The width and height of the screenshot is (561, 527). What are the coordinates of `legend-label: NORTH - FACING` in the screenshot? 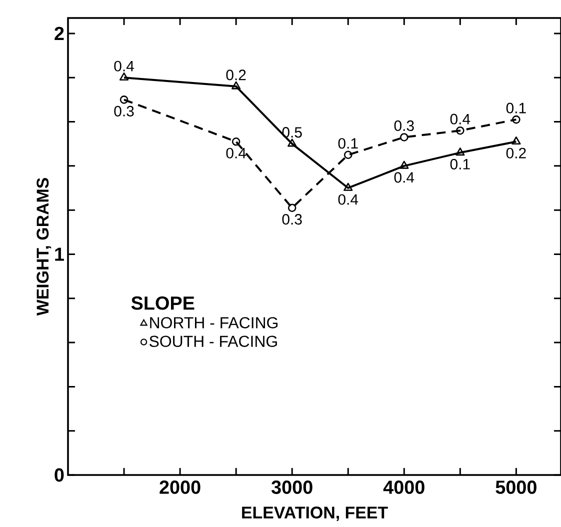 It's located at (214, 322).